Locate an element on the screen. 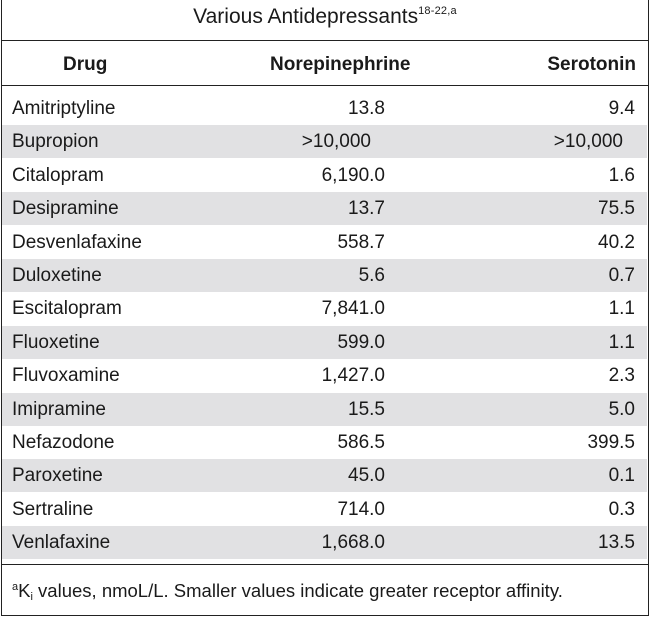 This screenshot has width=652, height=618. cell-norepinephrine: 558.7 is located at coordinates (361, 242).